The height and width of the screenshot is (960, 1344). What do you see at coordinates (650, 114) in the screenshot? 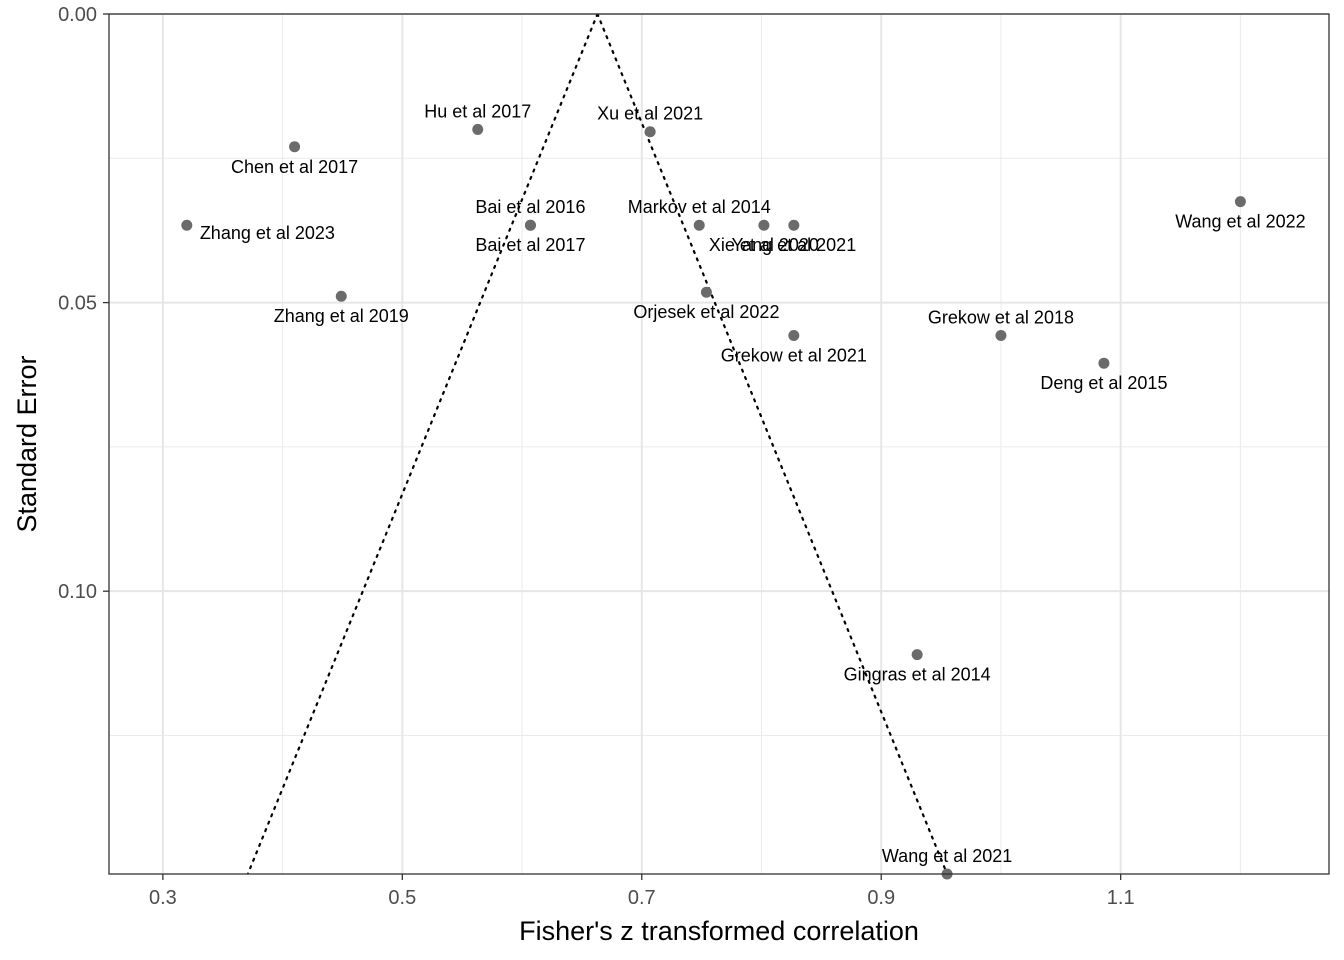
I see `point-label: Xu et al 2021` at bounding box center [650, 114].